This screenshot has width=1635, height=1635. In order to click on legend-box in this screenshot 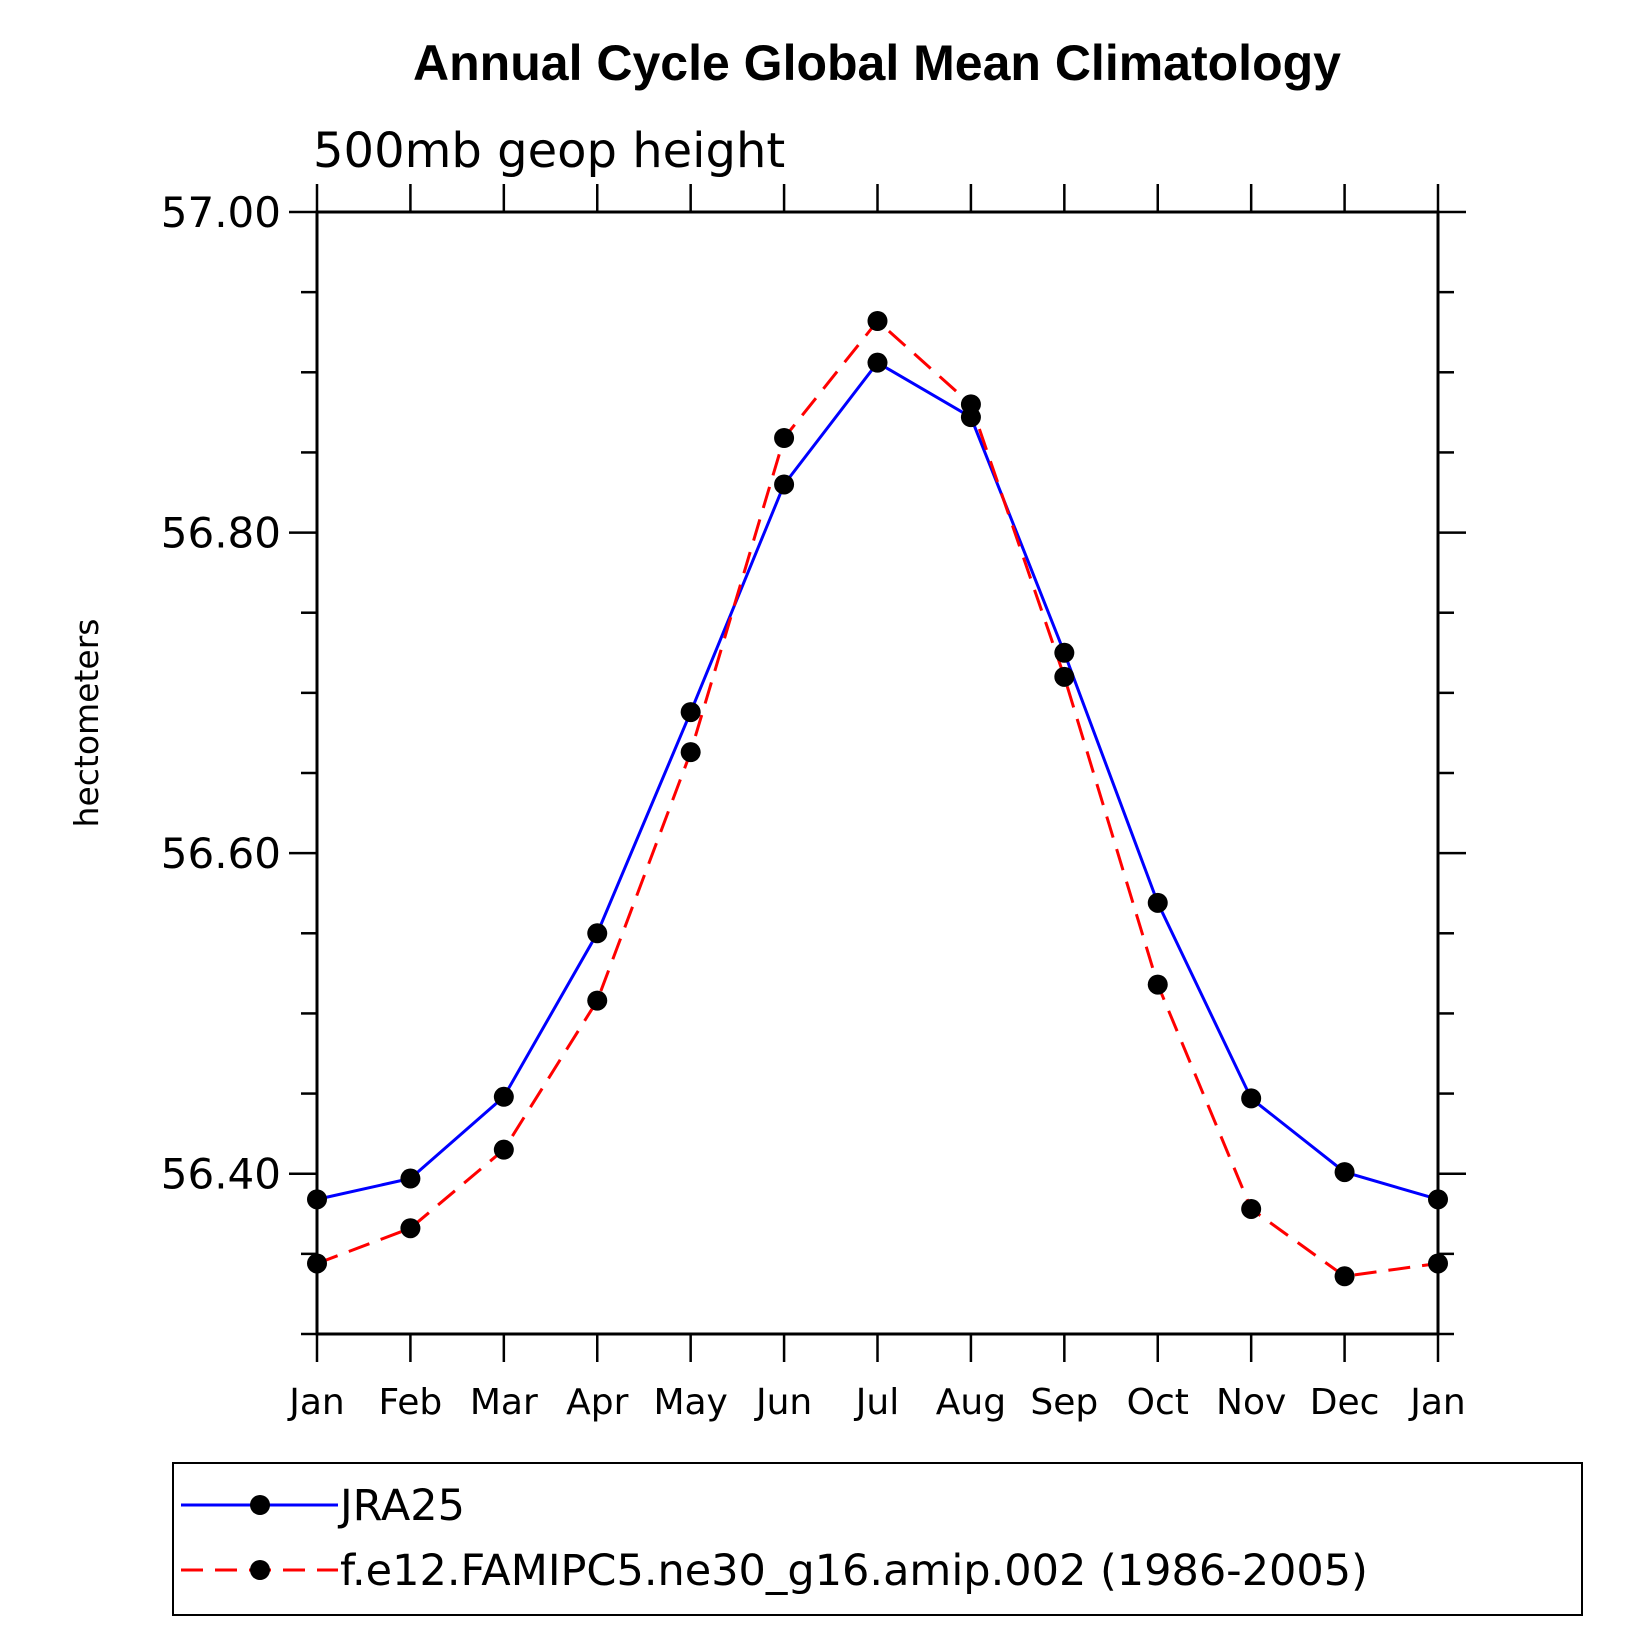, I will do `click(877, 1539)`.